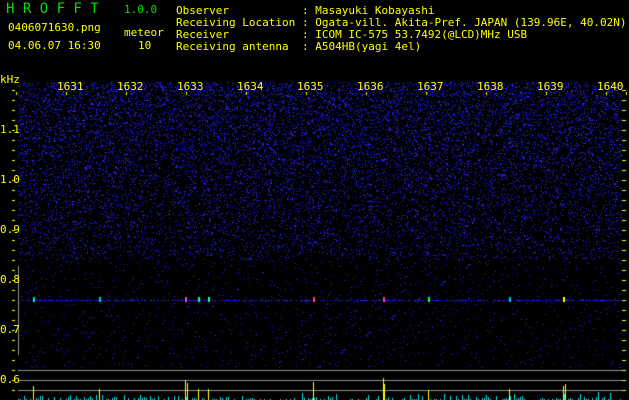  I want to click on filename: 0406071630.png, so click(54, 27).